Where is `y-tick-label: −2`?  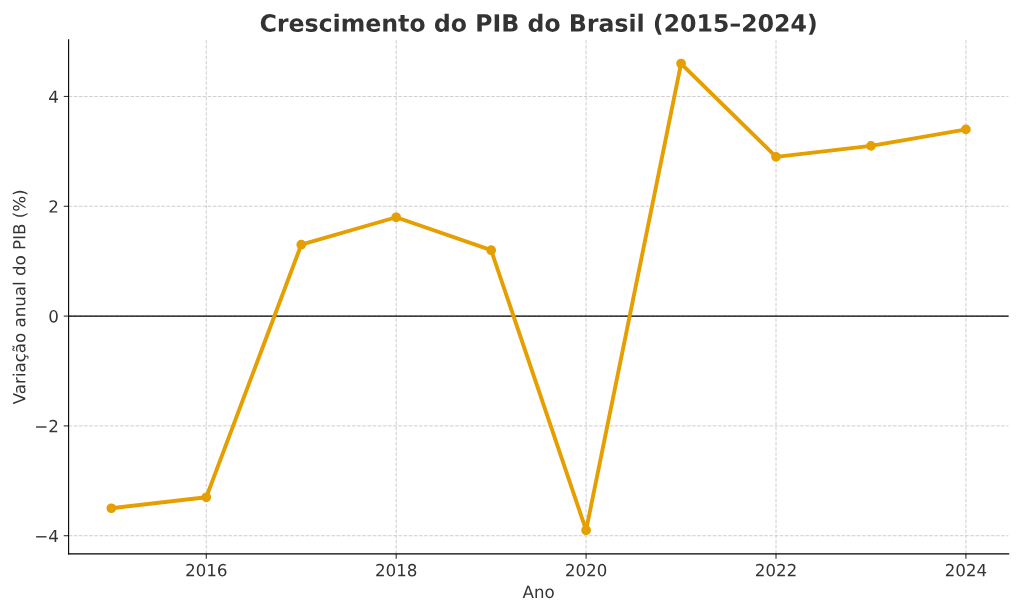 y-tick-label: −2 is located at coordinates (47, 426).